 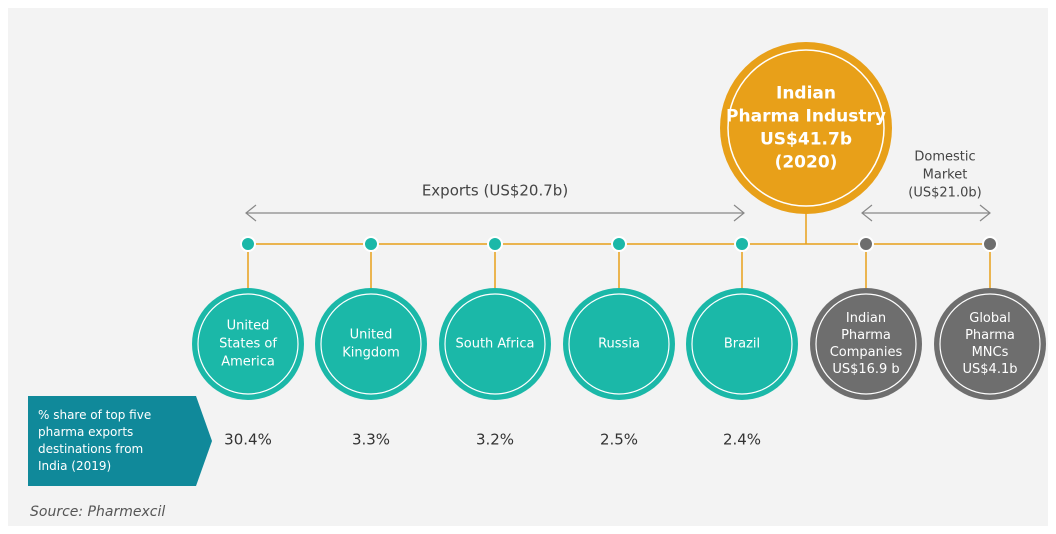 I want to click on text-line: Brazil, so click(x=742, y=344).